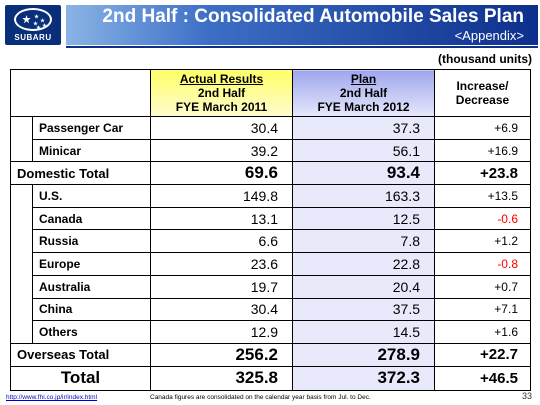  I want to click on row-label: Others, so click(91, 332).